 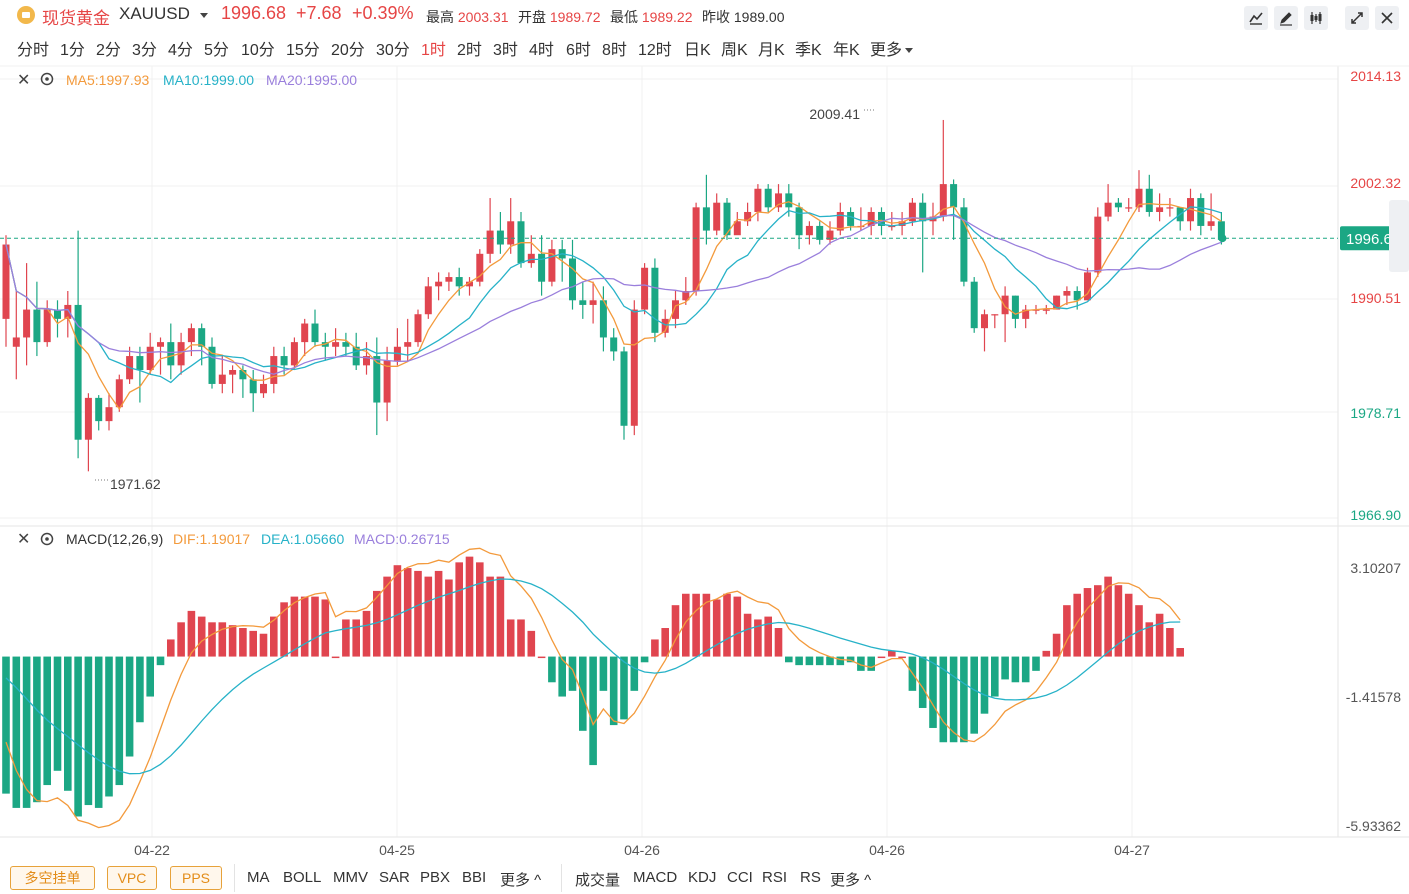 I want to click on instrument-symbol: XAUUSD, so click(x=154, y=13).